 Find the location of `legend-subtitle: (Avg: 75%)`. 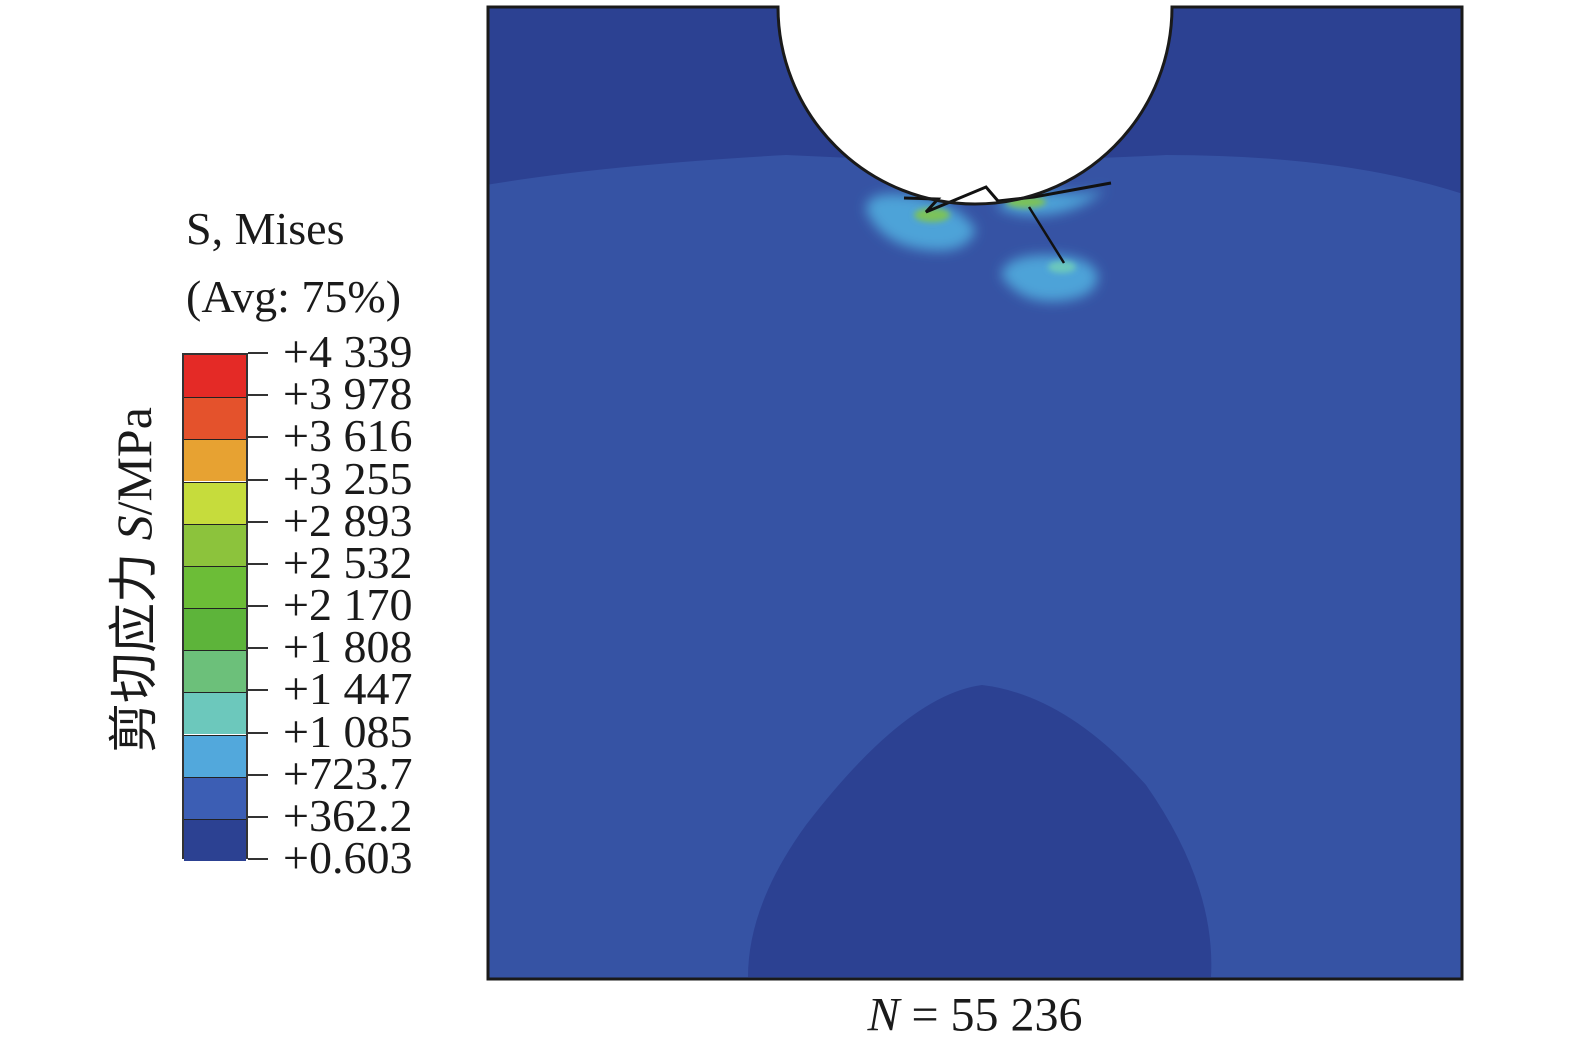

legend-subtitle: (Avg: 75%) is located at coordinates (294, 296).